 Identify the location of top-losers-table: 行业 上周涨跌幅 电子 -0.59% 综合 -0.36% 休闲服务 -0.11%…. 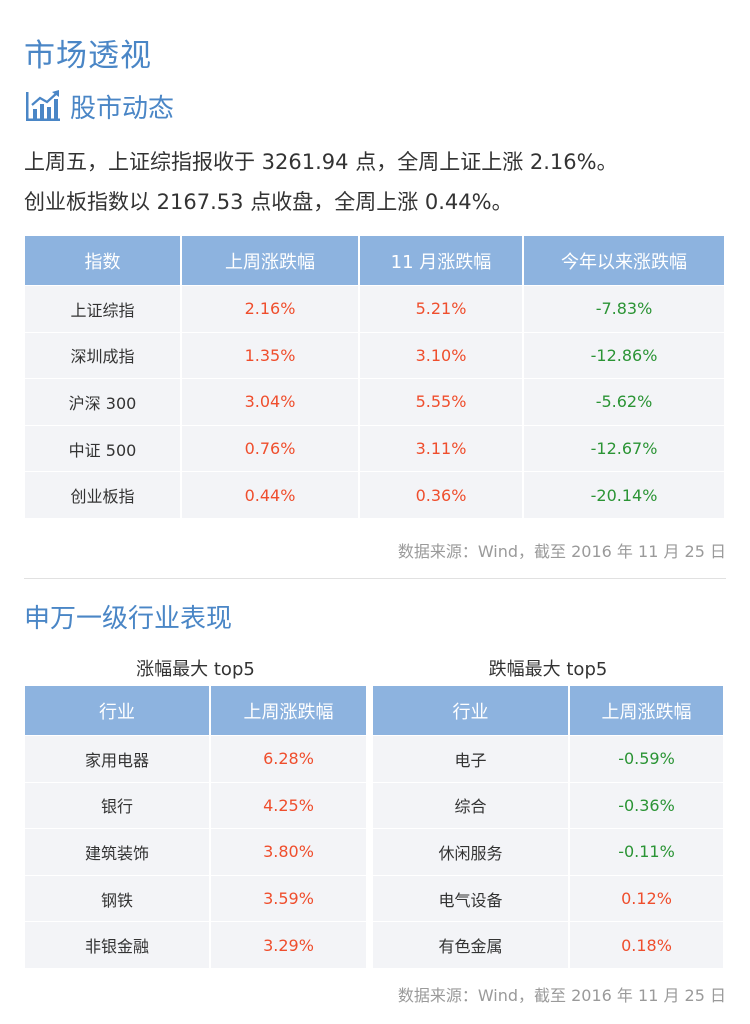
(548, 827).